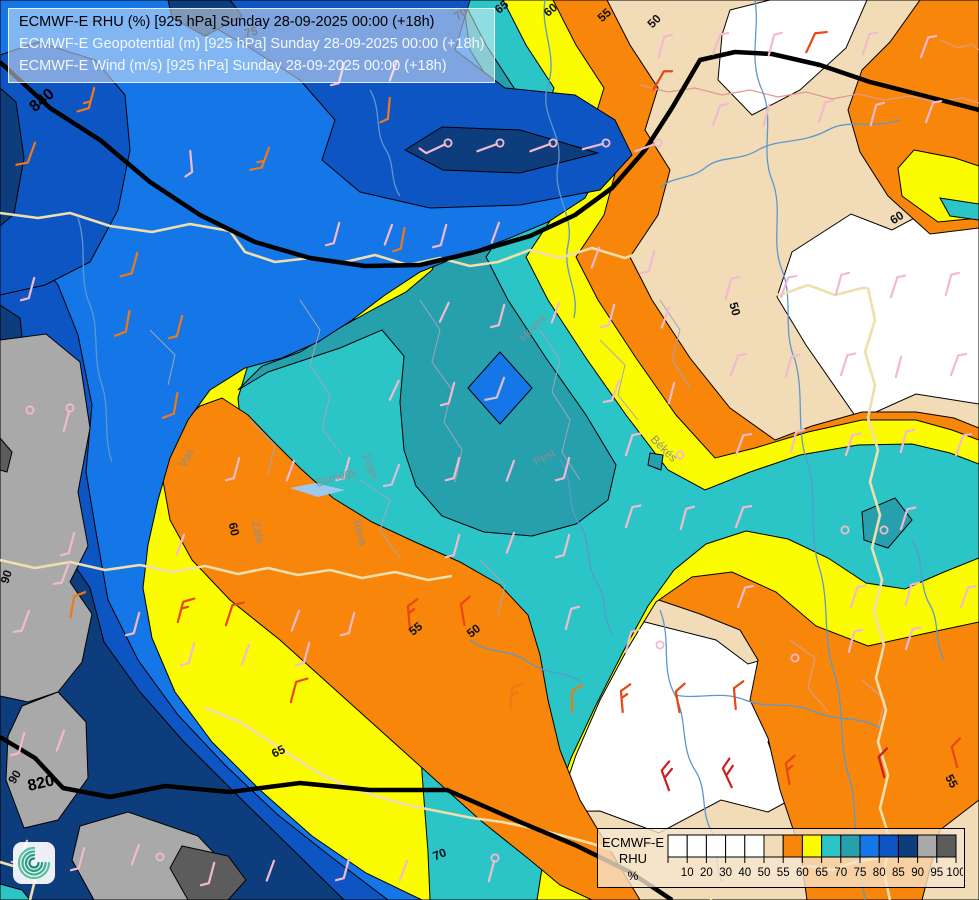 The width and height of the screenshot is (979, 900). I want to click on rhu-contour-label: 65, so click(278, 751).